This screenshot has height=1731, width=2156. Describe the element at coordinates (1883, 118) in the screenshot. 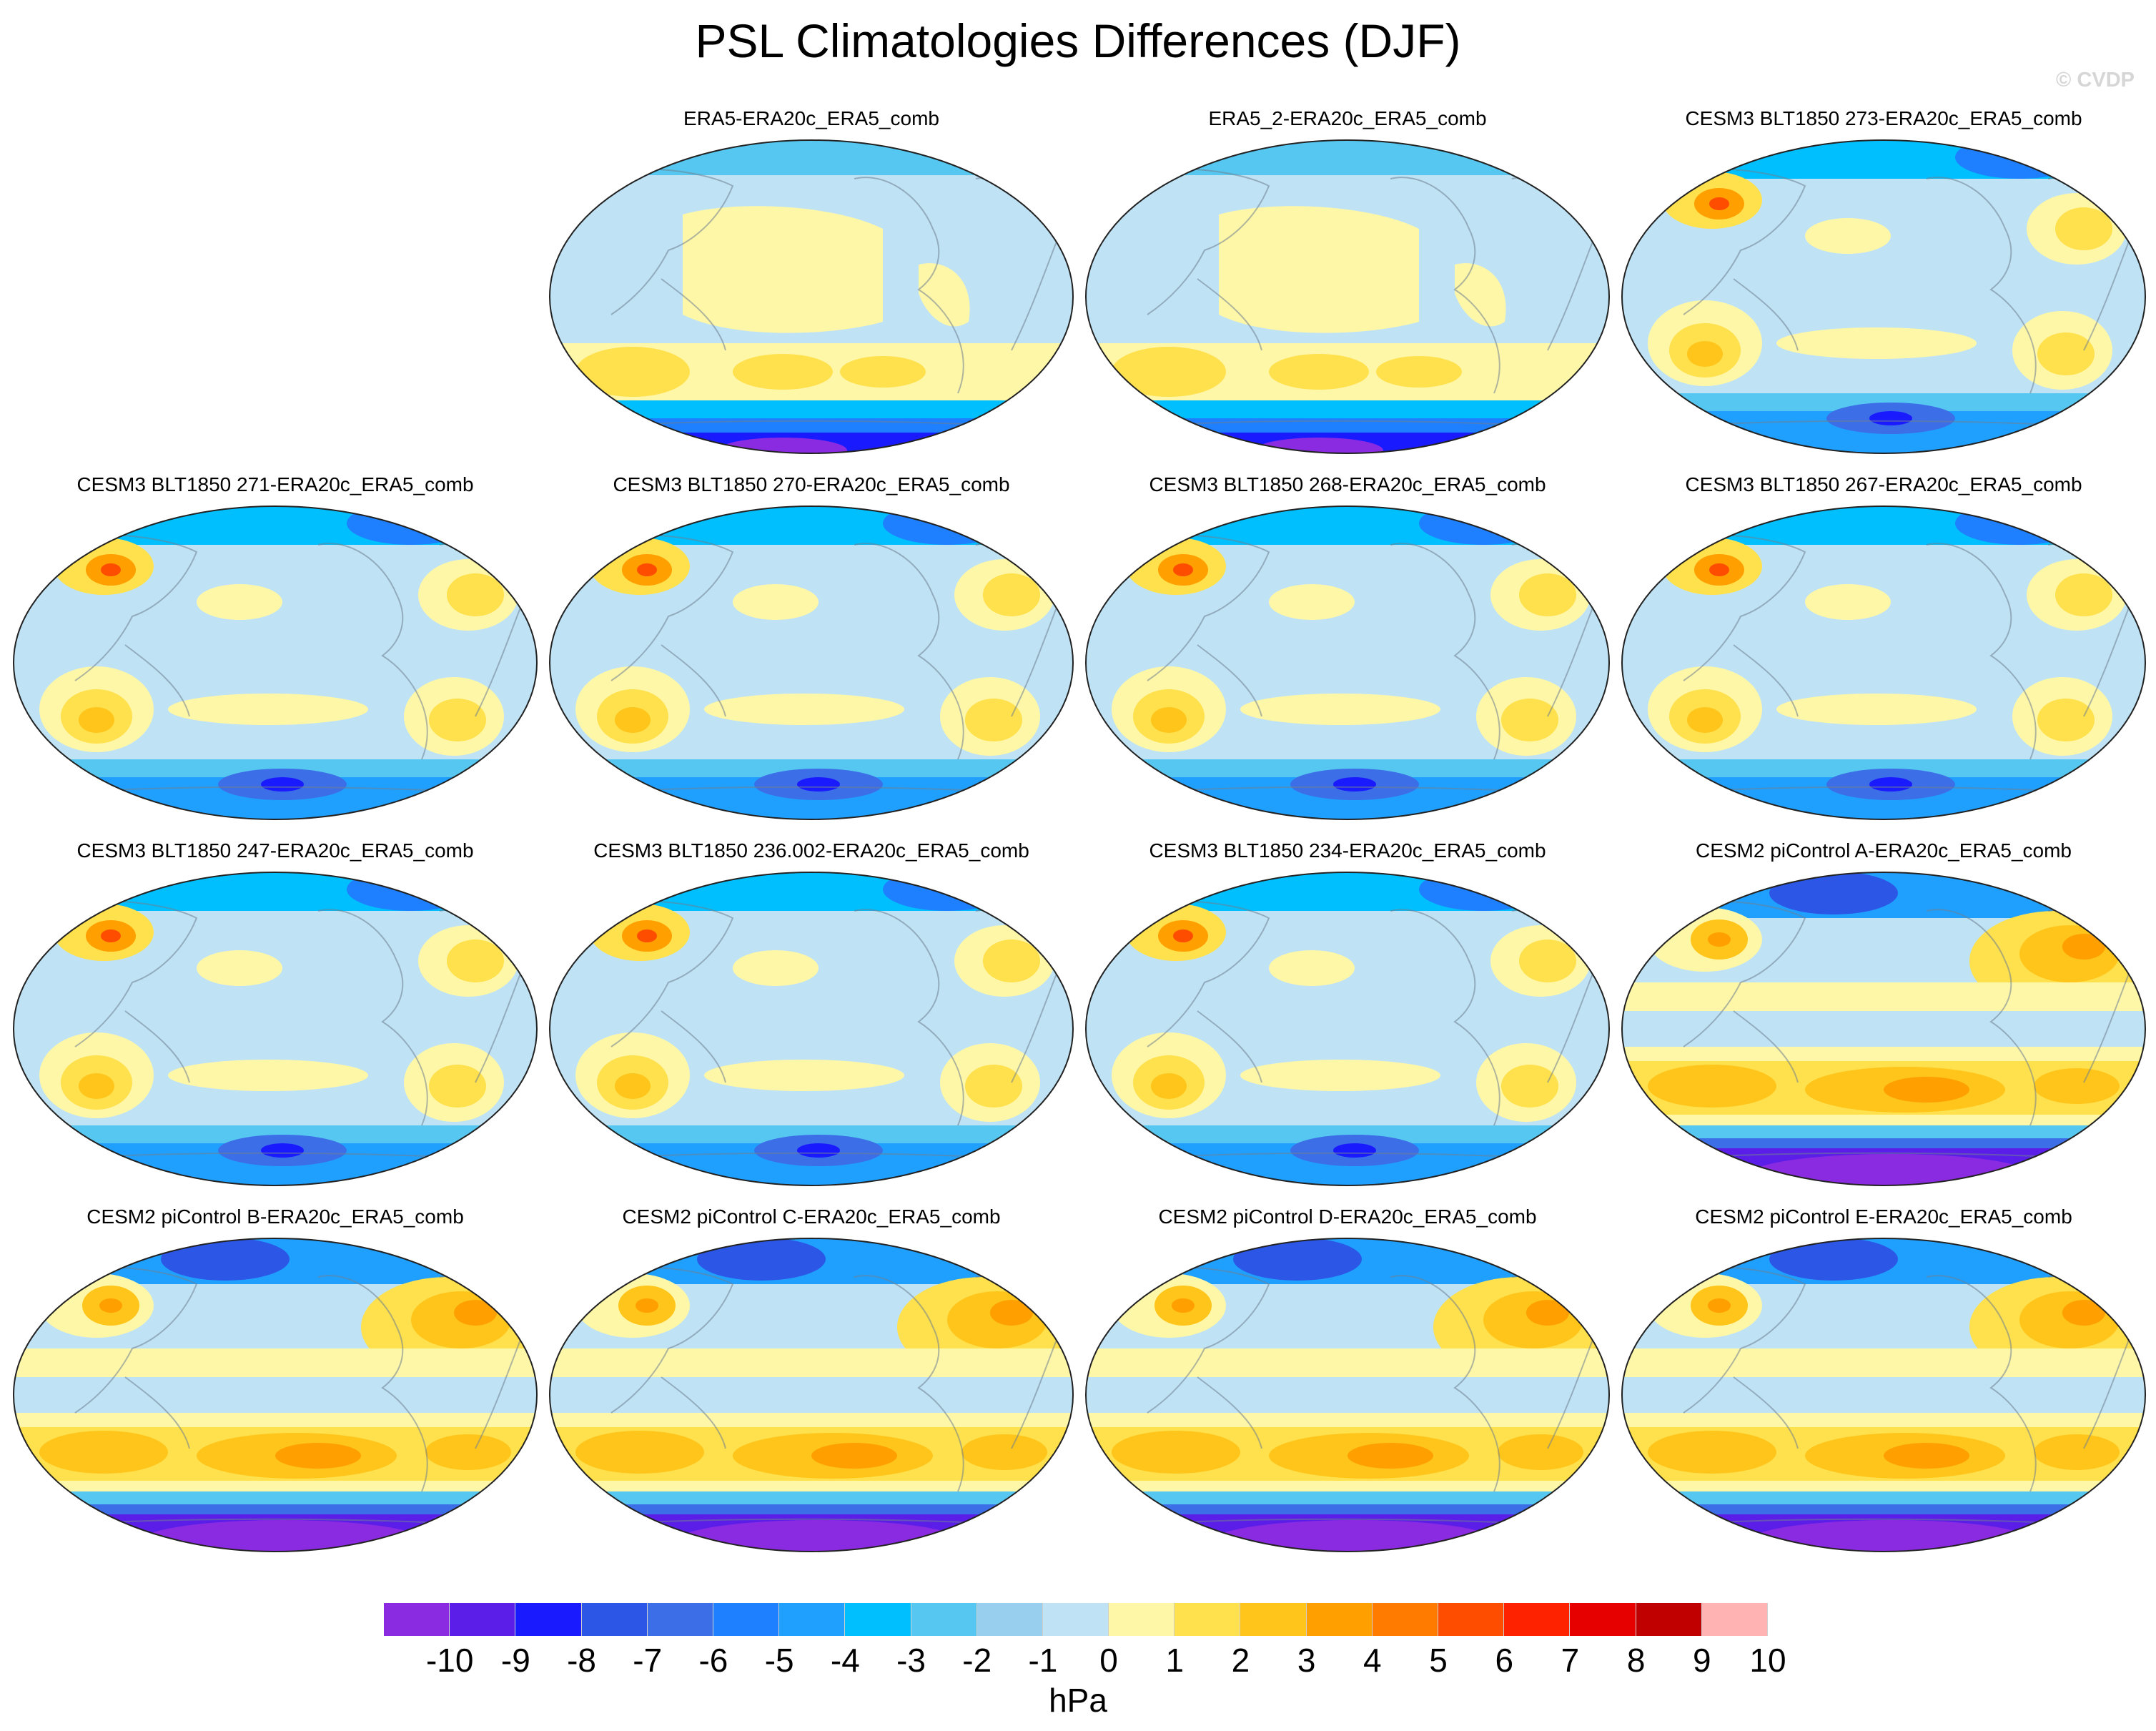

I see `panel-title: CESM3 BLT1850 273-ERA20c_ERA5_comb` at that location.